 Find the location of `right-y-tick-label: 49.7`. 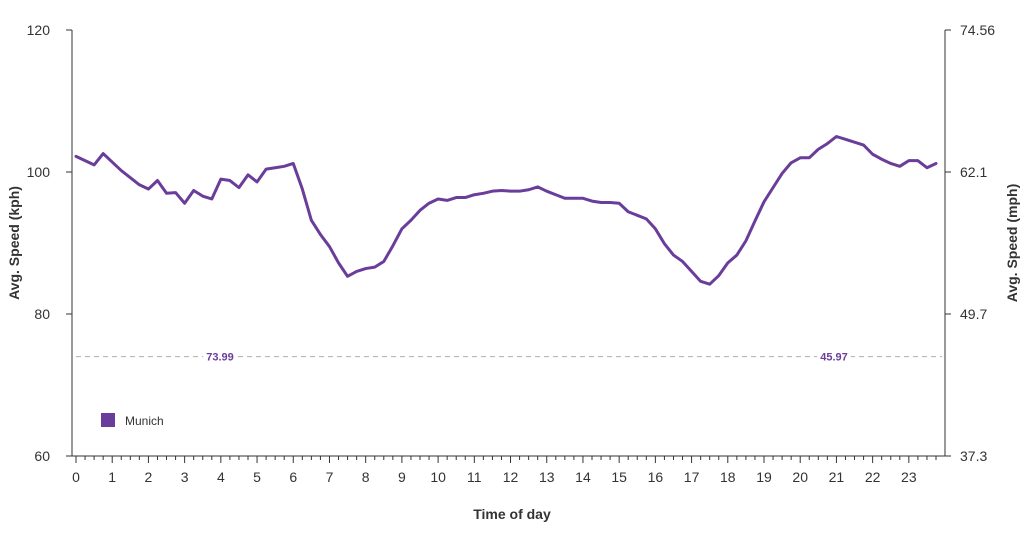

right-y-tick-label: 49.7 is located at coordinates (973, 314).